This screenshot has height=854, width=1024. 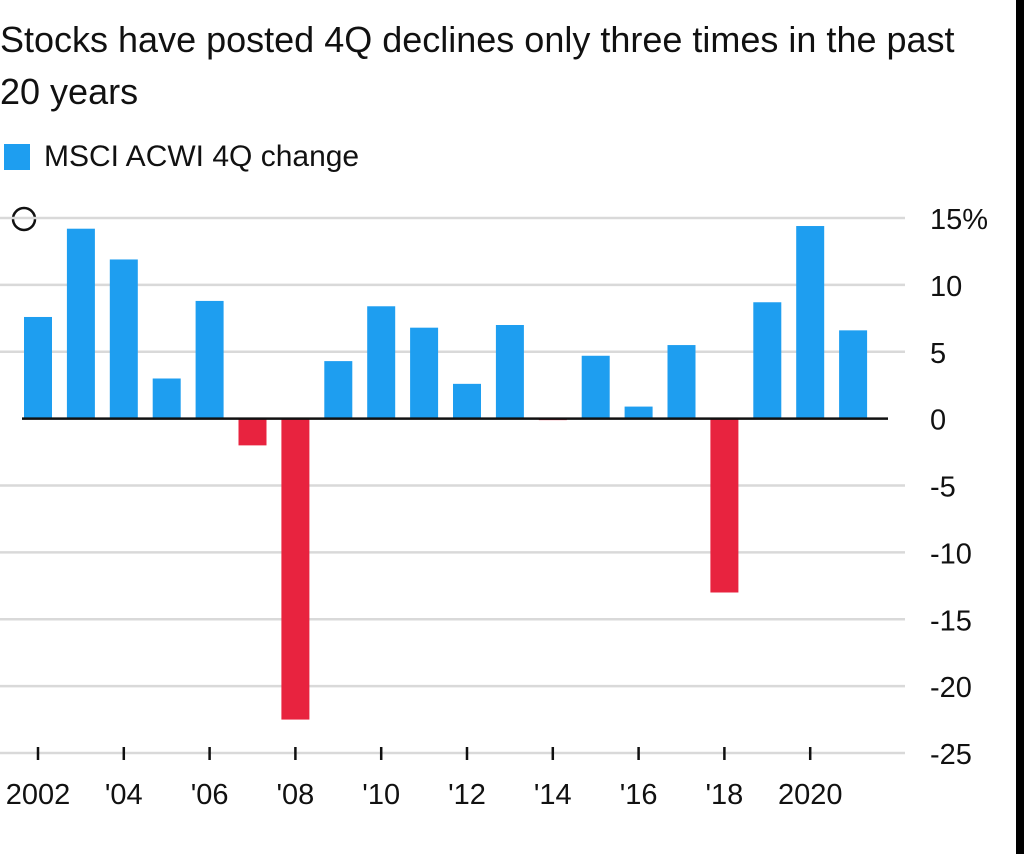 What do you see at coordinates (38, 795) in the screenshot?
I see `x-tick-label: 2002` at bounding box center [38, 795].